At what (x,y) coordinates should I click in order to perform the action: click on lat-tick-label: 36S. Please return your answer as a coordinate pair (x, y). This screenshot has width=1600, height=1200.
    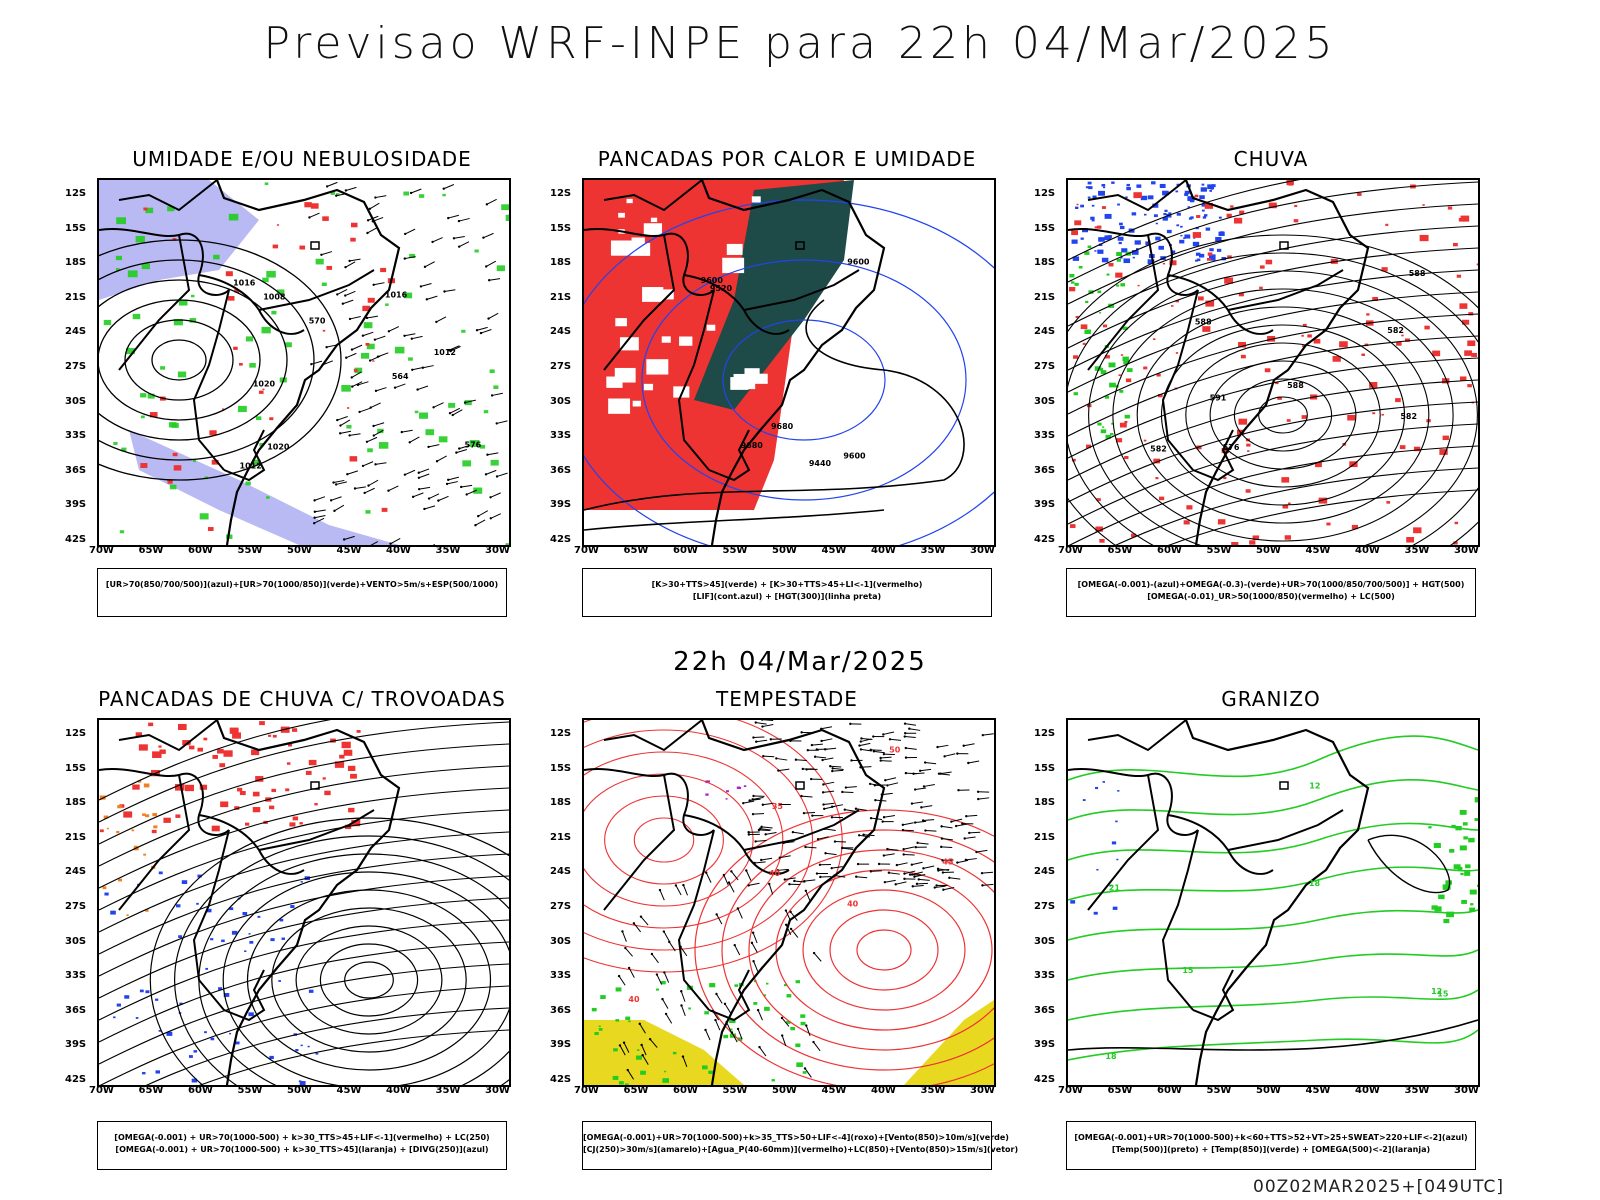
    Looking at the image, I should click on (1045, 1010).